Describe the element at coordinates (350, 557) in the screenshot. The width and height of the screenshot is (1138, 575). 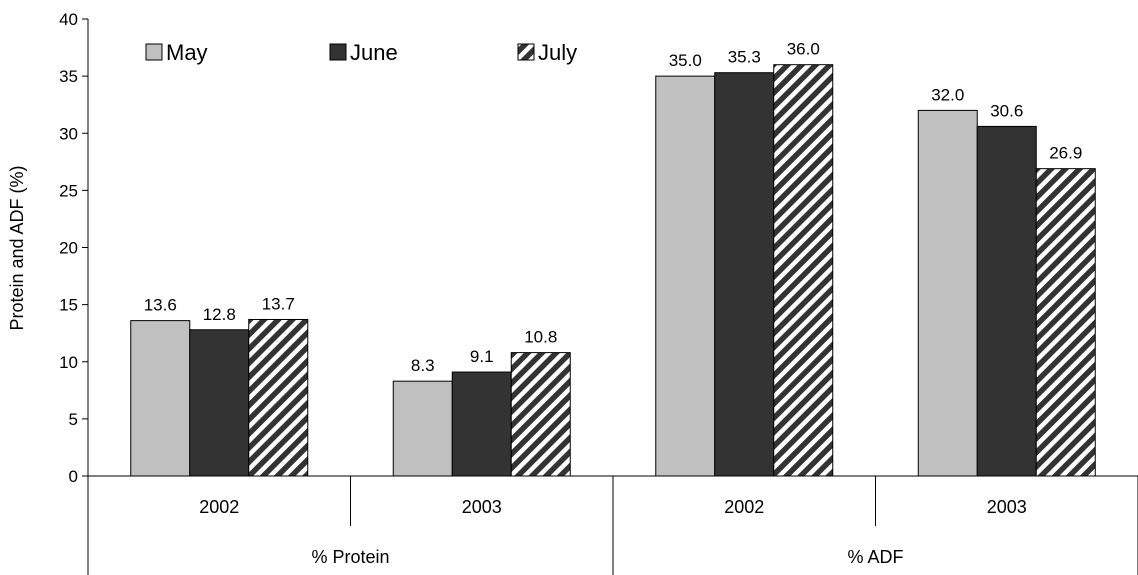
I see `x-group-label: % Protein` at that location.